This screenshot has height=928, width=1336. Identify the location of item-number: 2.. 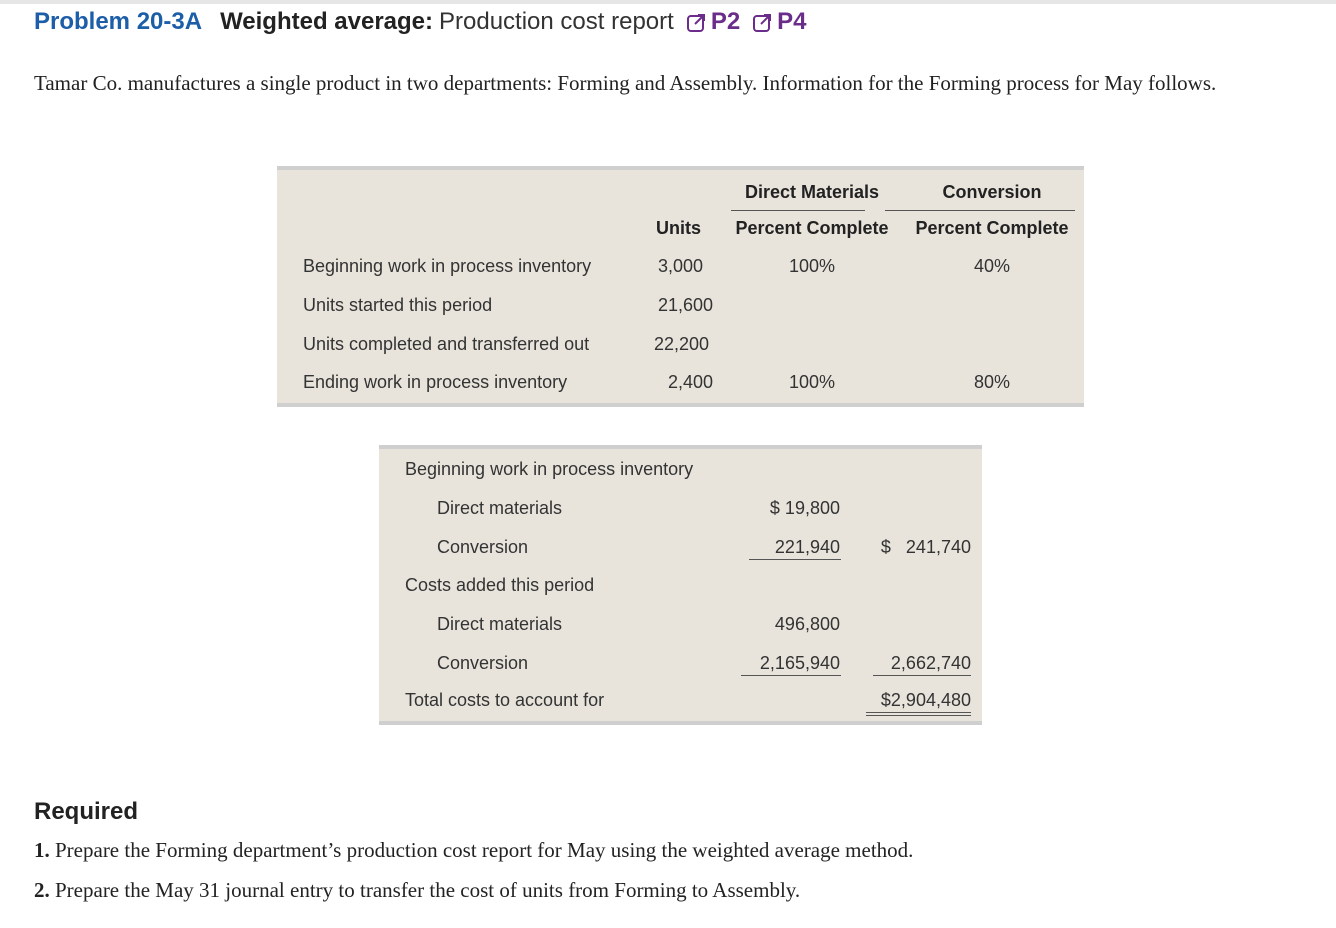
(42, 890).